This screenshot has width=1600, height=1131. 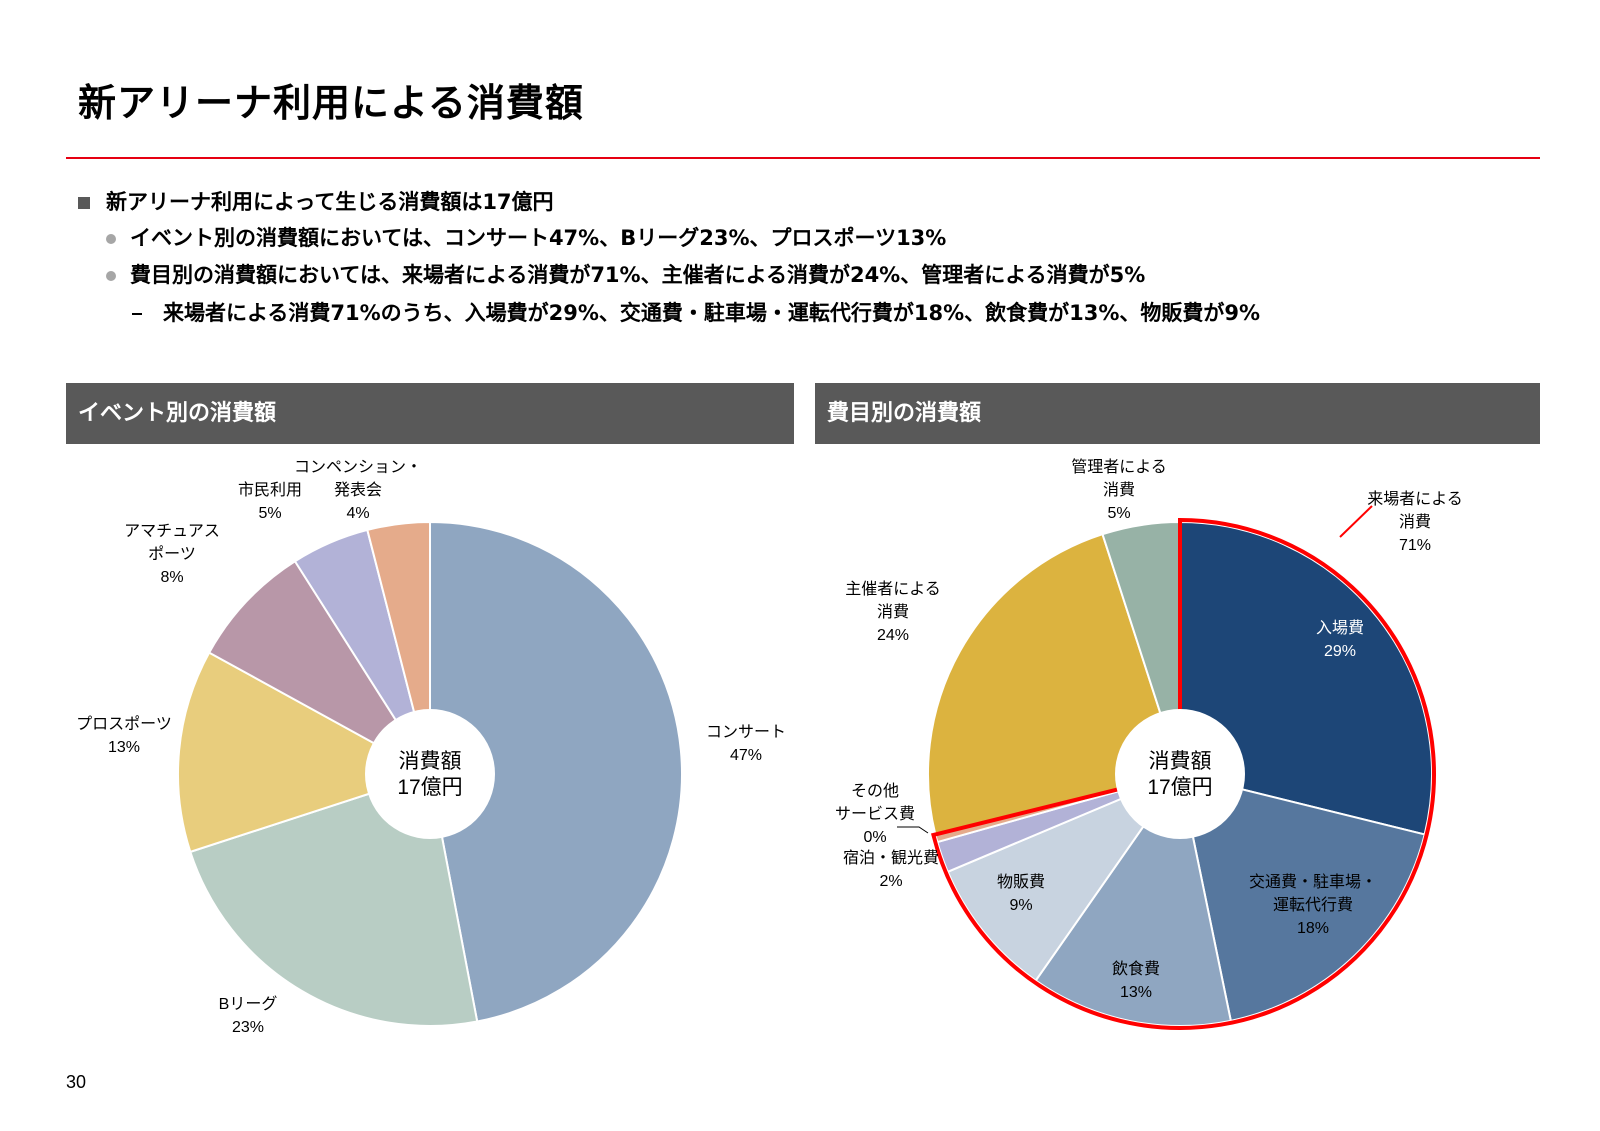 I want to click on bullet-item: 新アリーナ利用によって生じる消費額は17億円, so click(x=316, y=202).